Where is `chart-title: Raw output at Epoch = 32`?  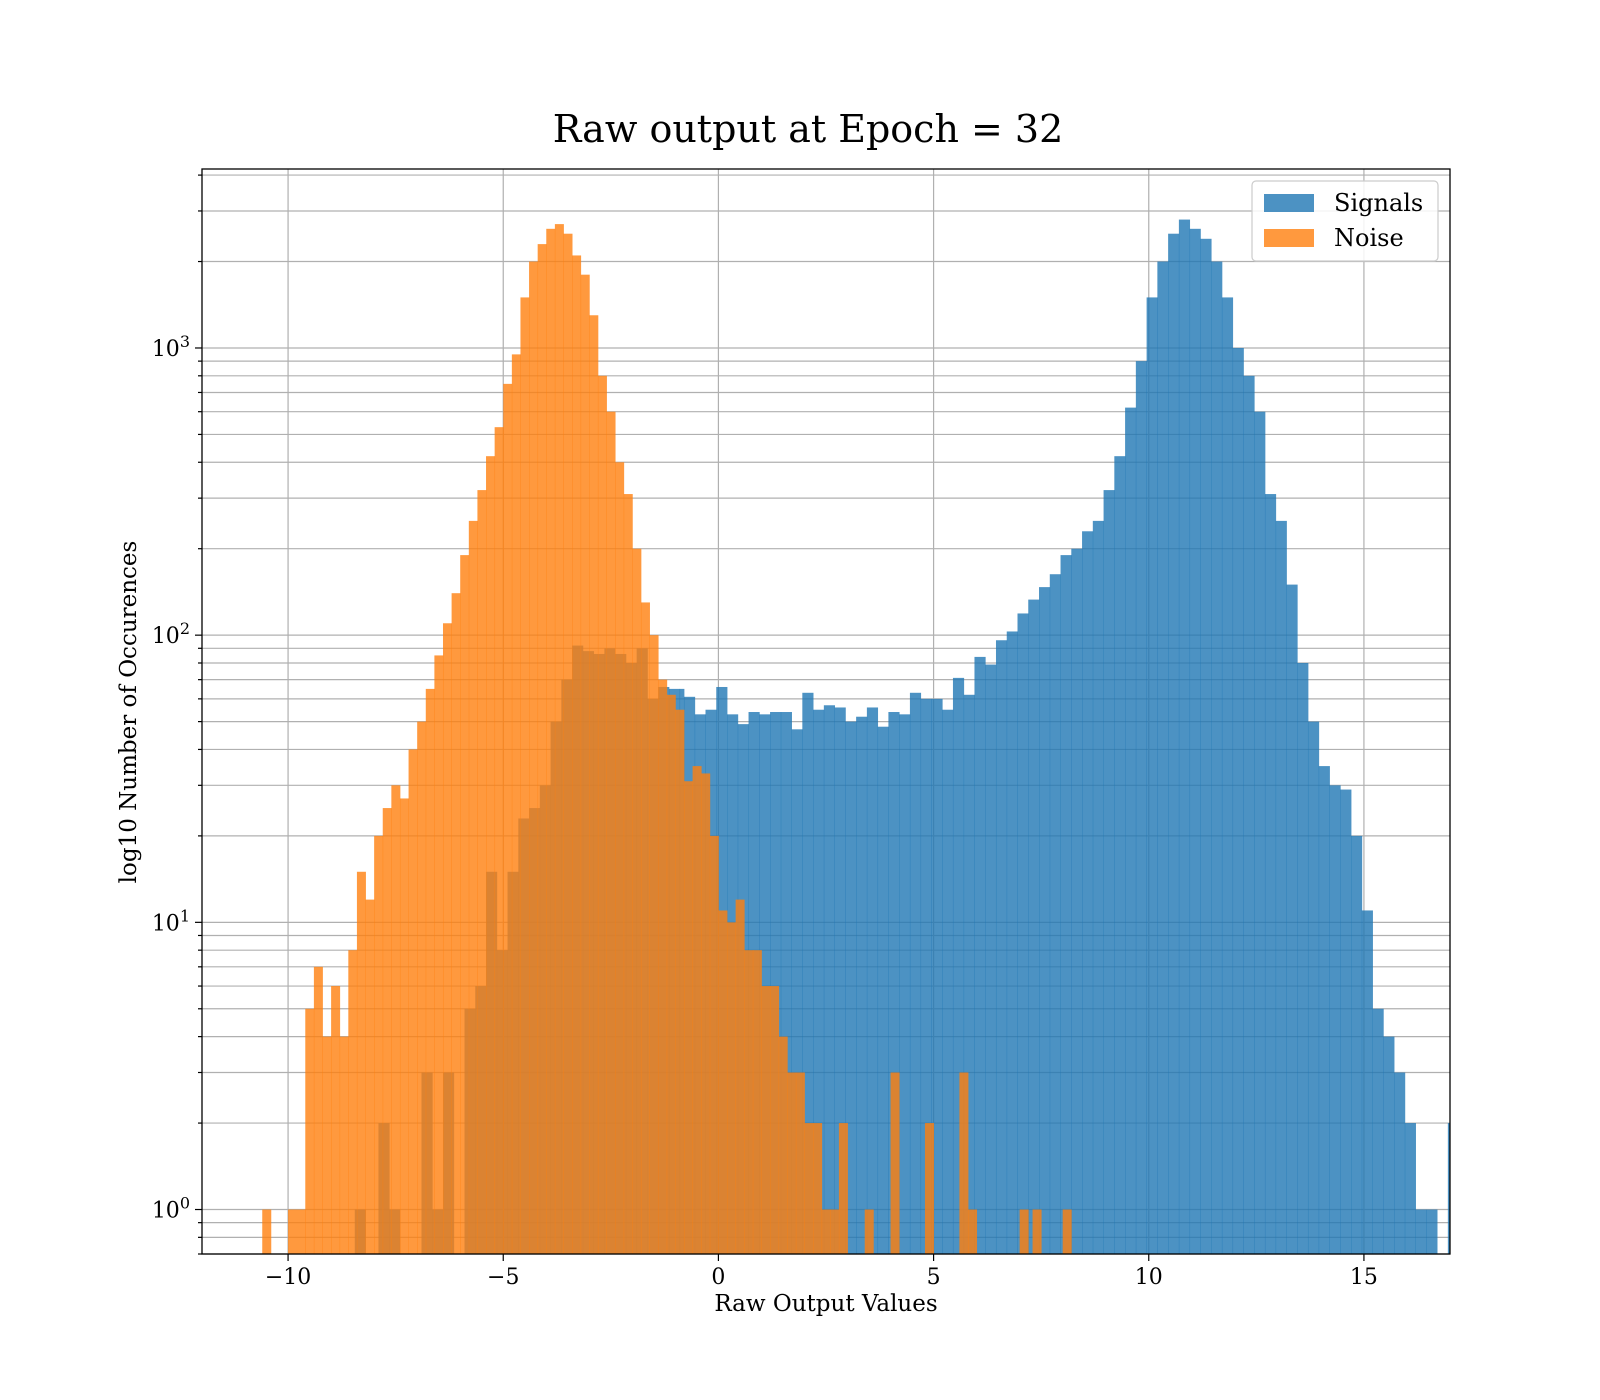
chart-title: Raw output at Epoch = 32 is located at coordinates (808, 129).